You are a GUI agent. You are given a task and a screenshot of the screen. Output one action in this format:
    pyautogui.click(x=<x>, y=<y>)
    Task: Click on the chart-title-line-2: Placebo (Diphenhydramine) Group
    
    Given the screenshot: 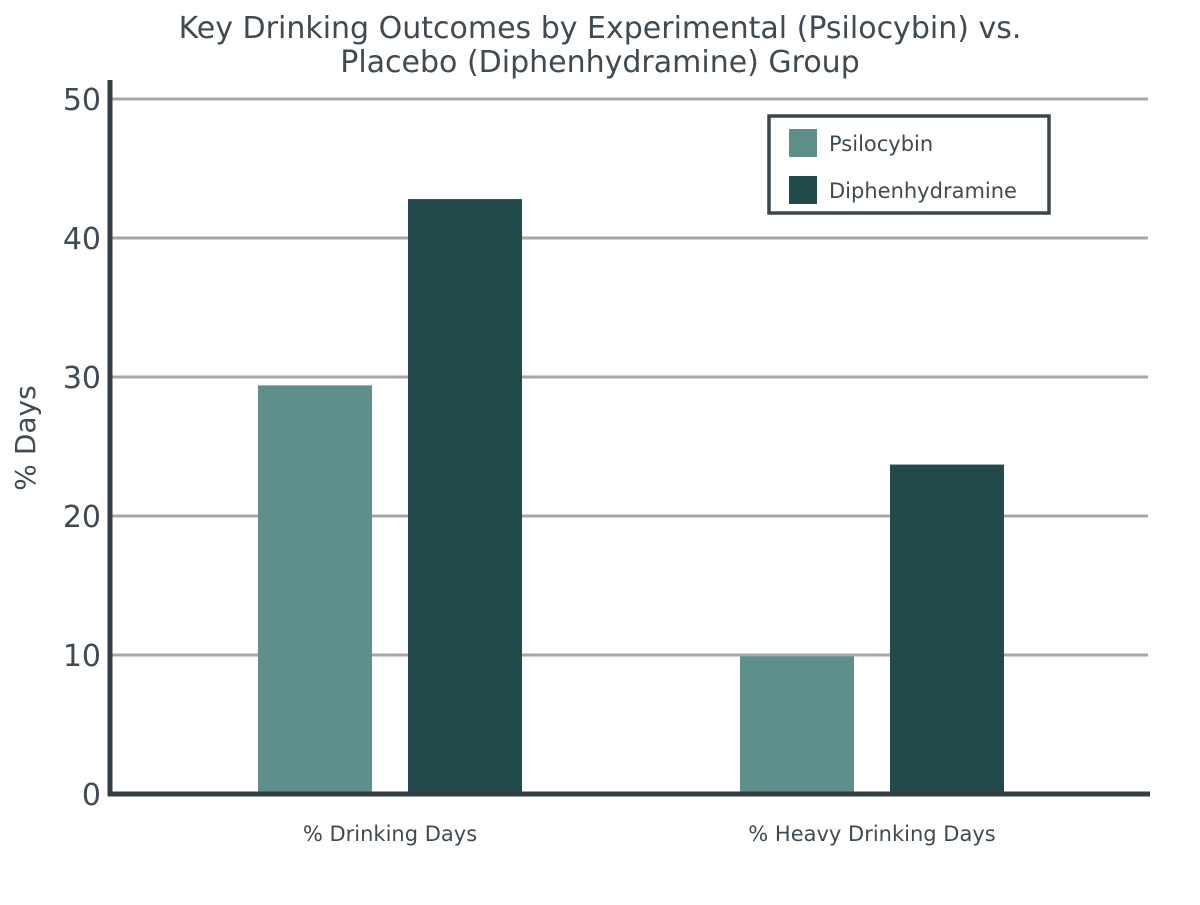 What is the action you would take?
    pyautogui.click(x=600, y=62)
    